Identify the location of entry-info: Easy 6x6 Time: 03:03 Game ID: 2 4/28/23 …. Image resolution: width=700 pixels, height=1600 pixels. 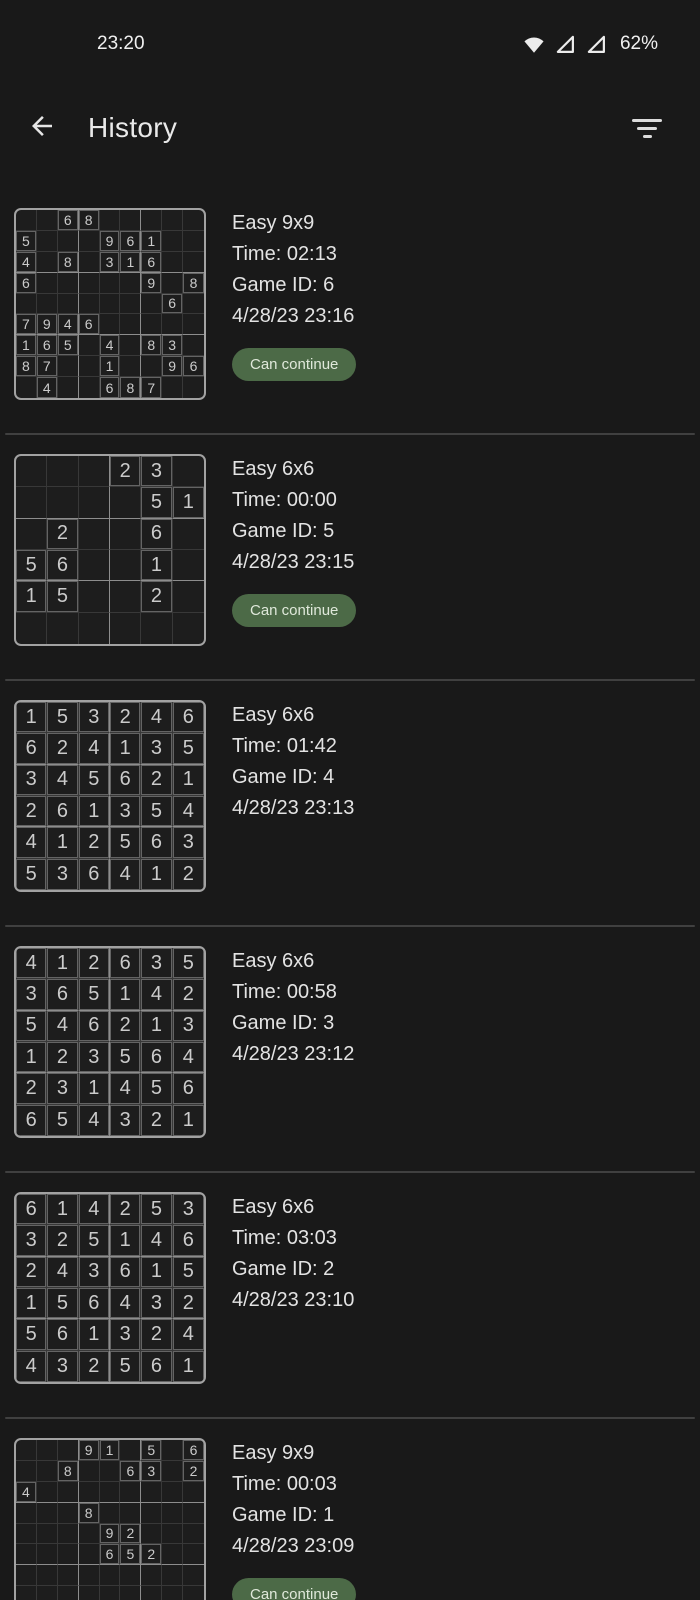
(293, 1288).